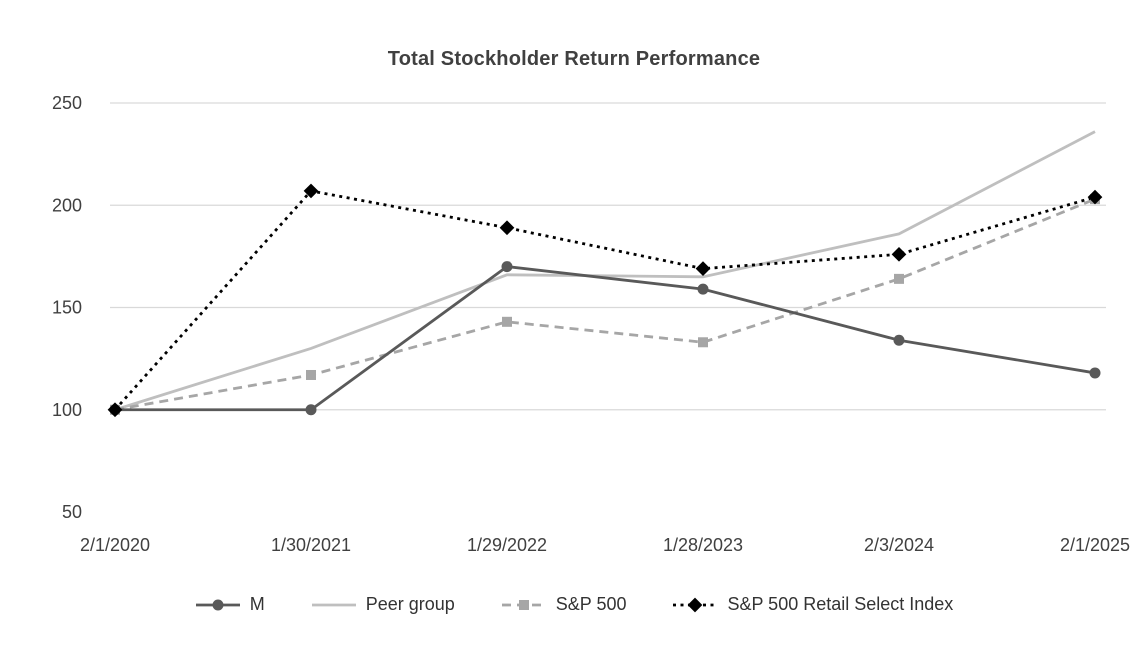  What do you see at coordinates (1095, 545) in the screenshot?
I see `x-tick-label: 2/1/2025` at bounding box center [1095, 545].